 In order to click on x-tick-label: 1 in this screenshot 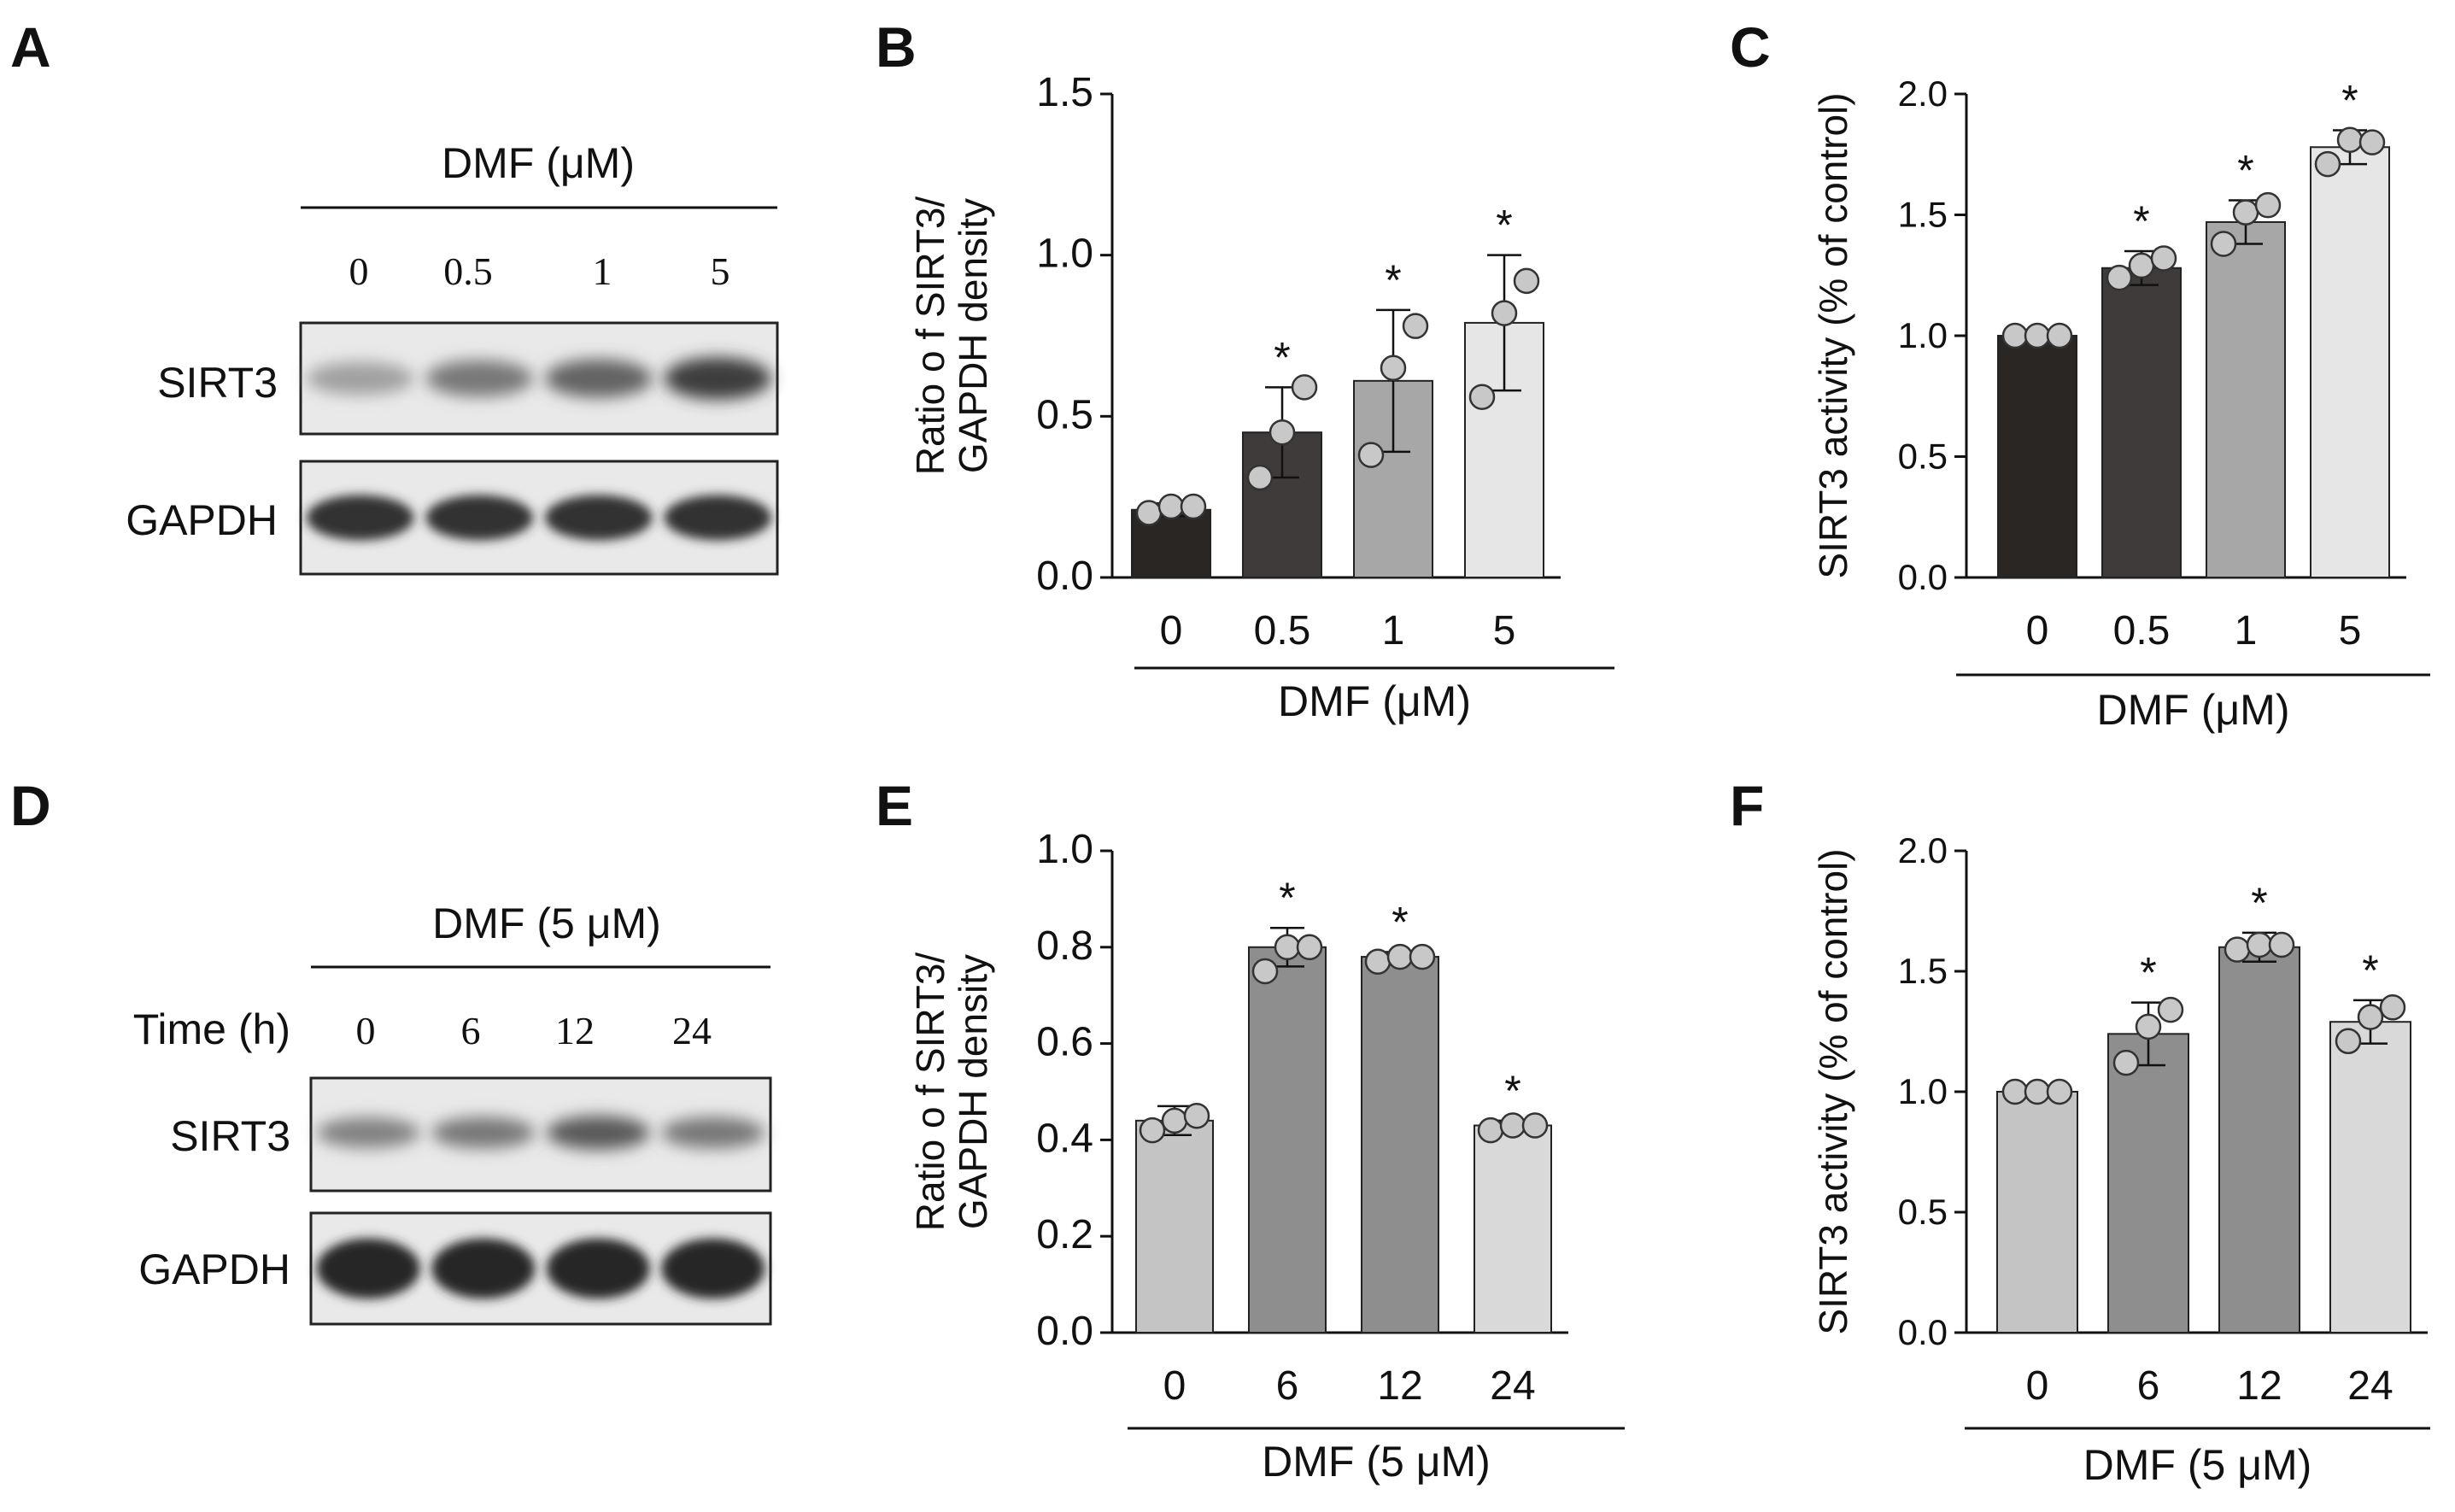, I will do `click(2246, 630)`.